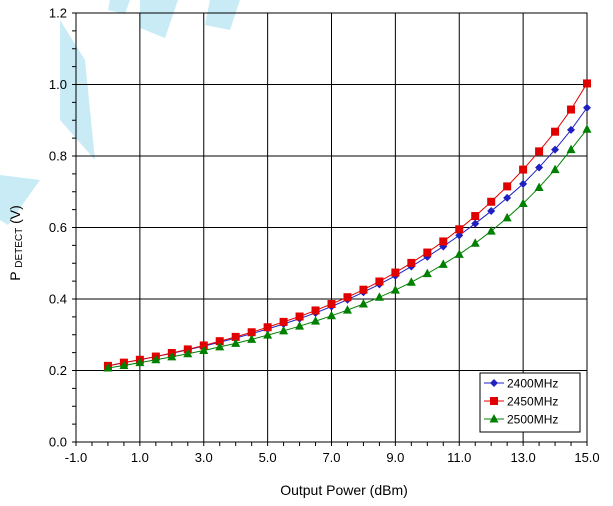 This screenshot has width=613, height=506. What do you see at coordinates (331, 457) in the screenshot?
I see `x-tick-label: 7.0` at bounding box center [331, 457].